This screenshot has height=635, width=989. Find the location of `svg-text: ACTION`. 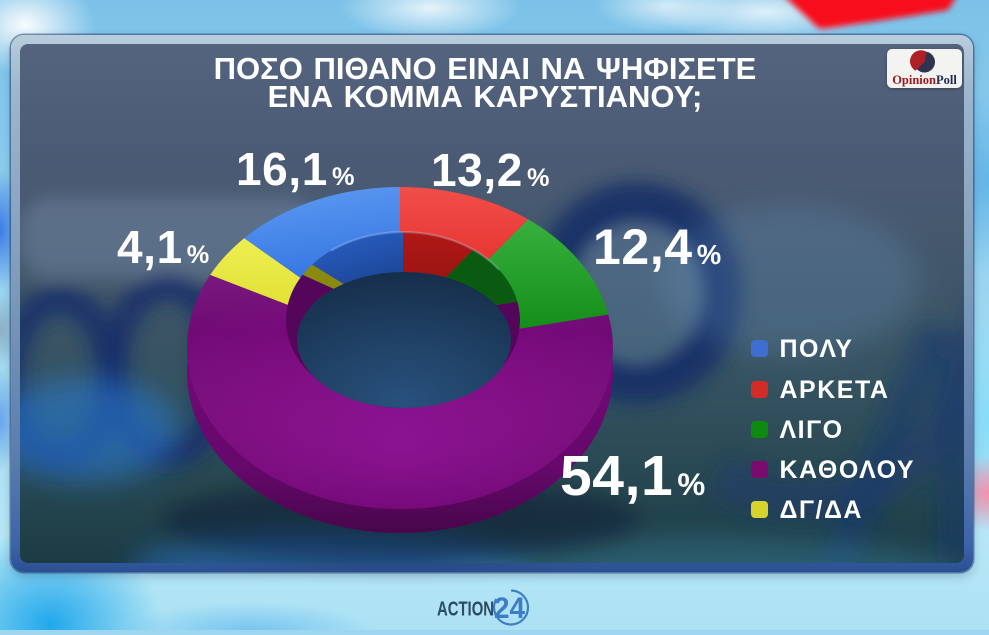

svg-text: ACTION is located at coordinates (465, 610).